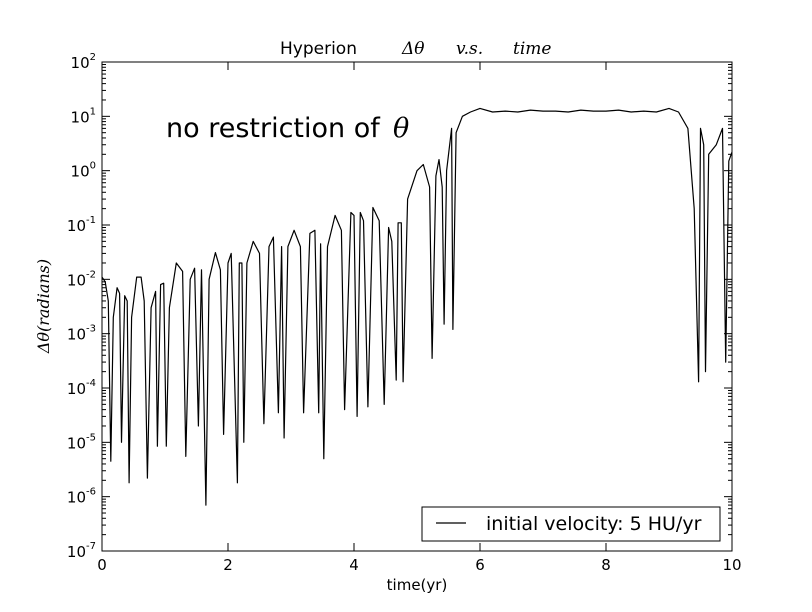 This screenshot has width=812, height=612. What do you see at coordinates (417, 585) in the screenshot?
I see `x-axis-label: time(yr)` at bounding box center [417, 585].